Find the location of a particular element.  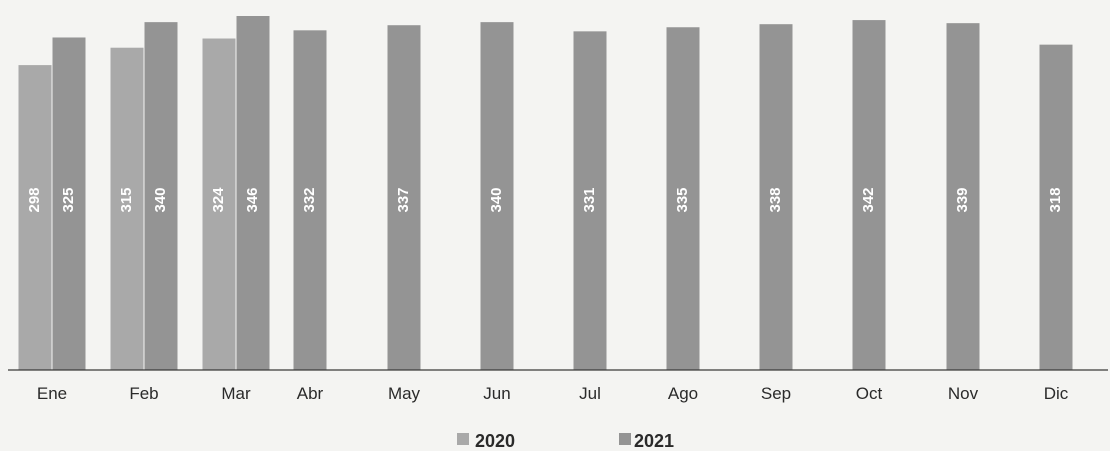

data-label-2021-dic: 318 is located at coordinates (1055, 199).